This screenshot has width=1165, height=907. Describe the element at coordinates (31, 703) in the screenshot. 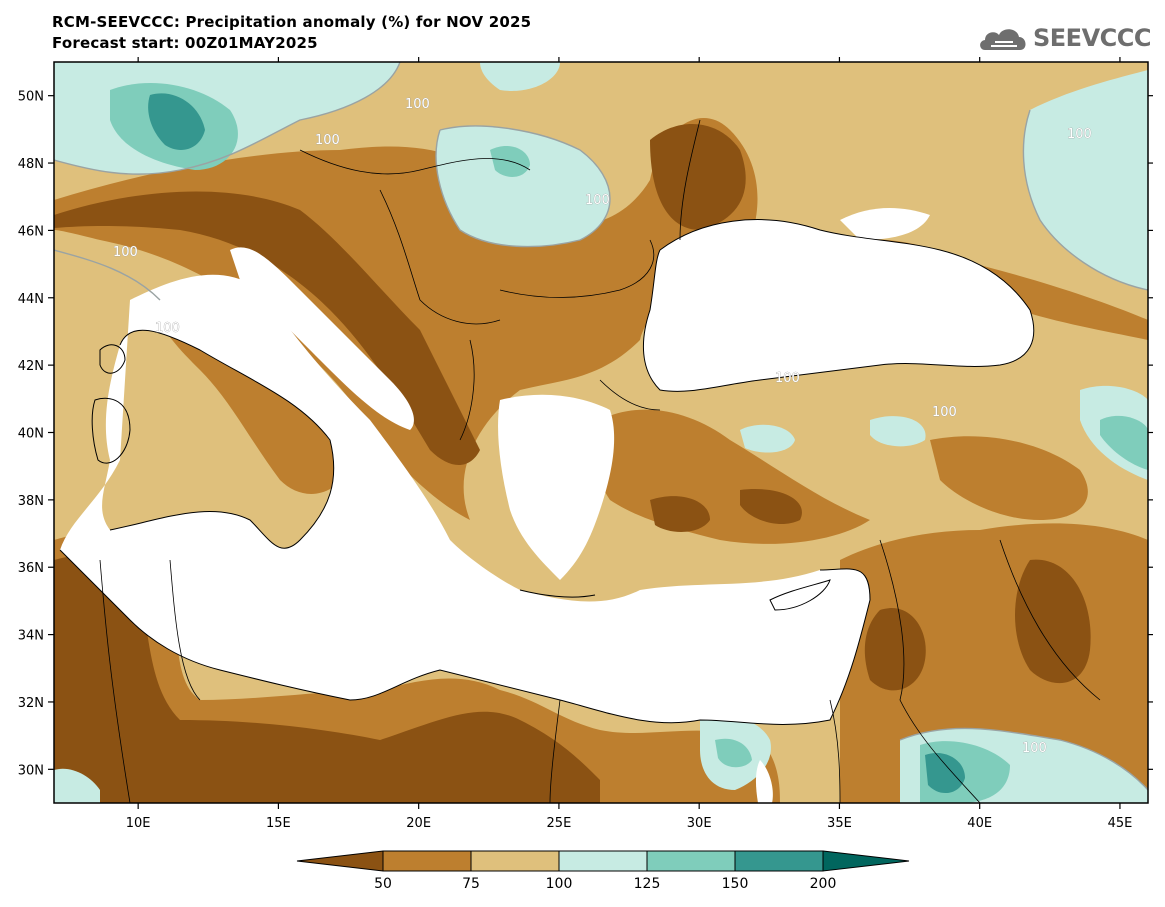

I see `lat-tick-label: 32N` at that location.